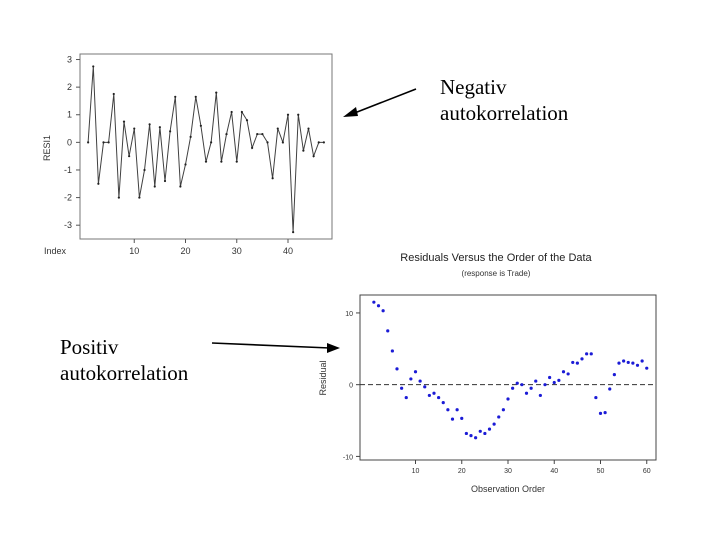 This screenshot has height=540, width=720. I want to click on y-tick-label: 1, so click(69, 115).